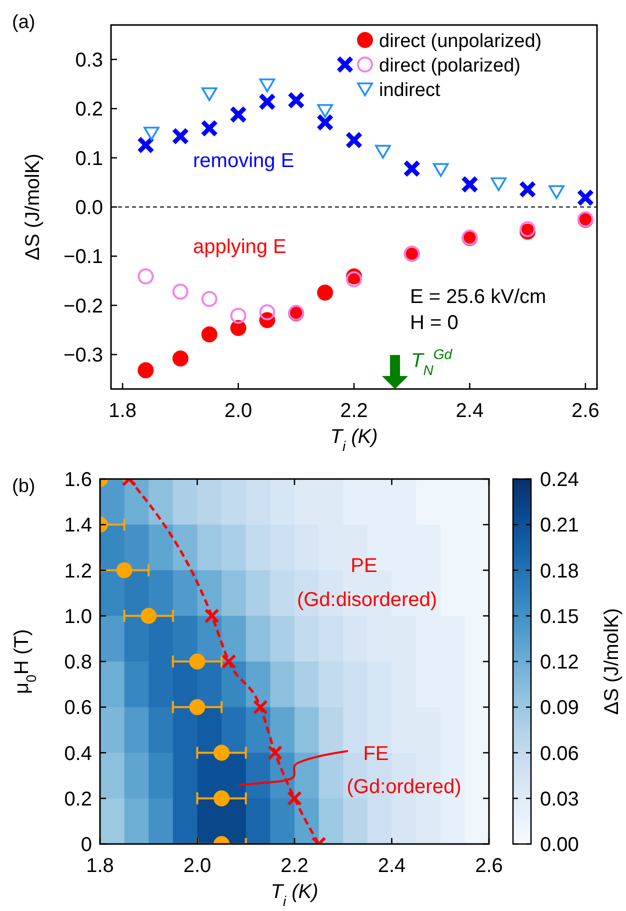  What do you see at coordinates (376, 754) in the screenshot?
I see `annotation: FE` at bounding box center [376, 754].